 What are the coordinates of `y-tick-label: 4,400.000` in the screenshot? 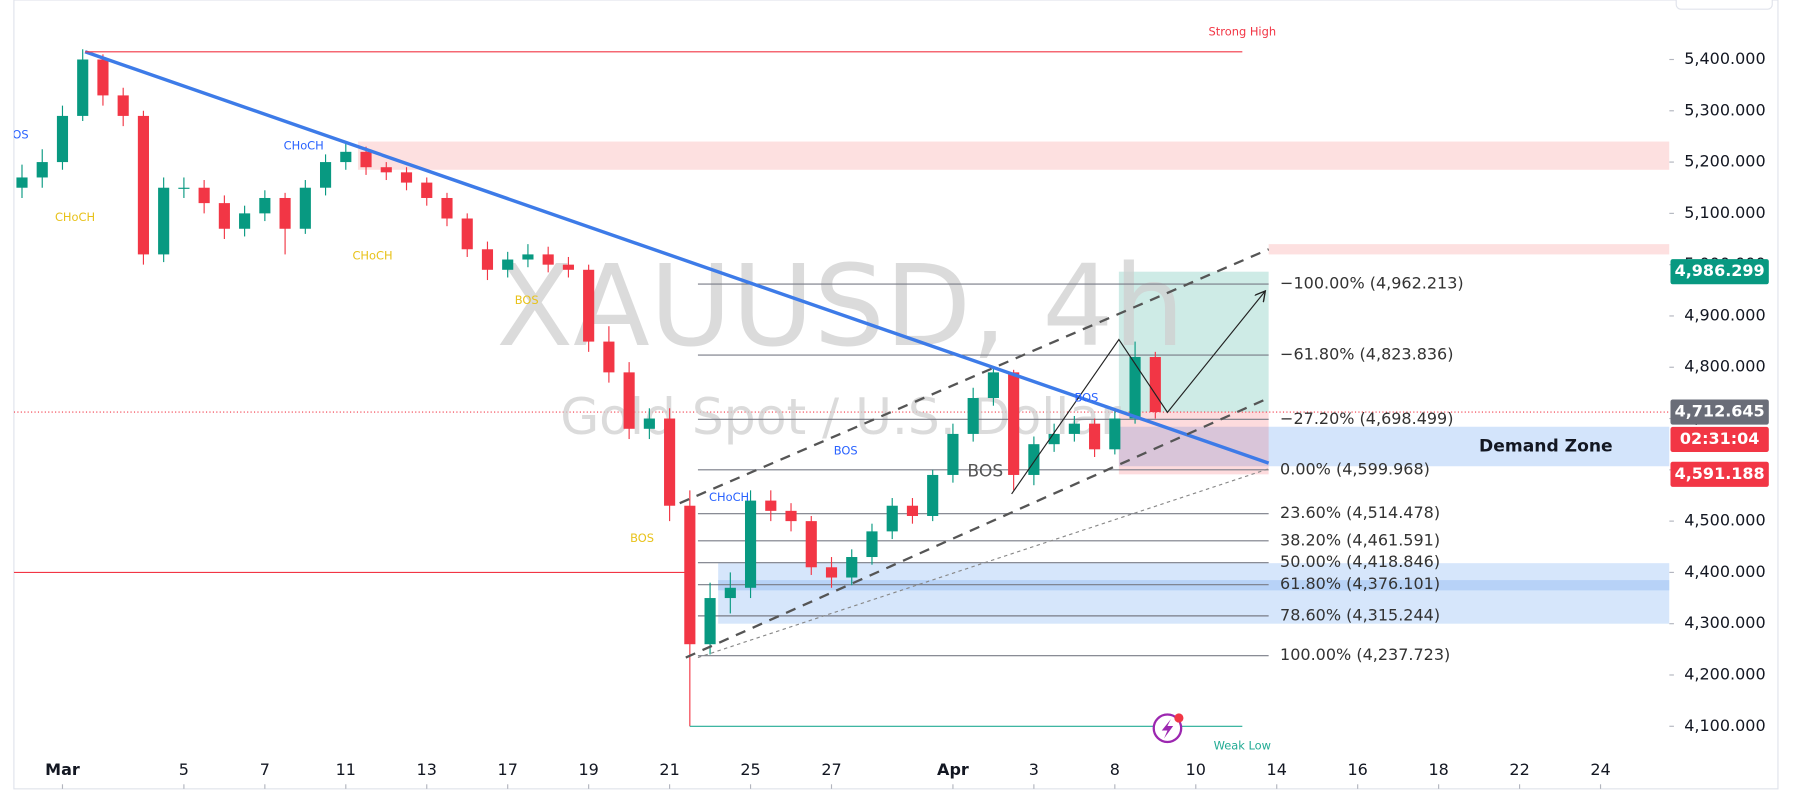 It's located at (1724, 571).